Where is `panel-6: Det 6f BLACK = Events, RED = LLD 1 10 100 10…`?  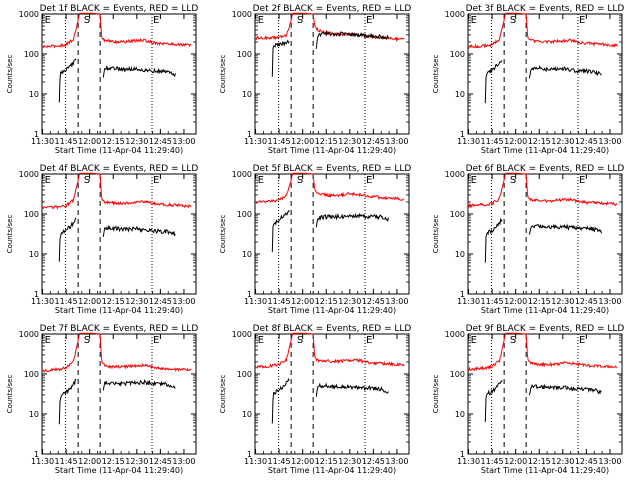
panel-6: Det 6f BLACK = Events, RED = LLD 1 10 100 10… is located at coordinates (528, 239).